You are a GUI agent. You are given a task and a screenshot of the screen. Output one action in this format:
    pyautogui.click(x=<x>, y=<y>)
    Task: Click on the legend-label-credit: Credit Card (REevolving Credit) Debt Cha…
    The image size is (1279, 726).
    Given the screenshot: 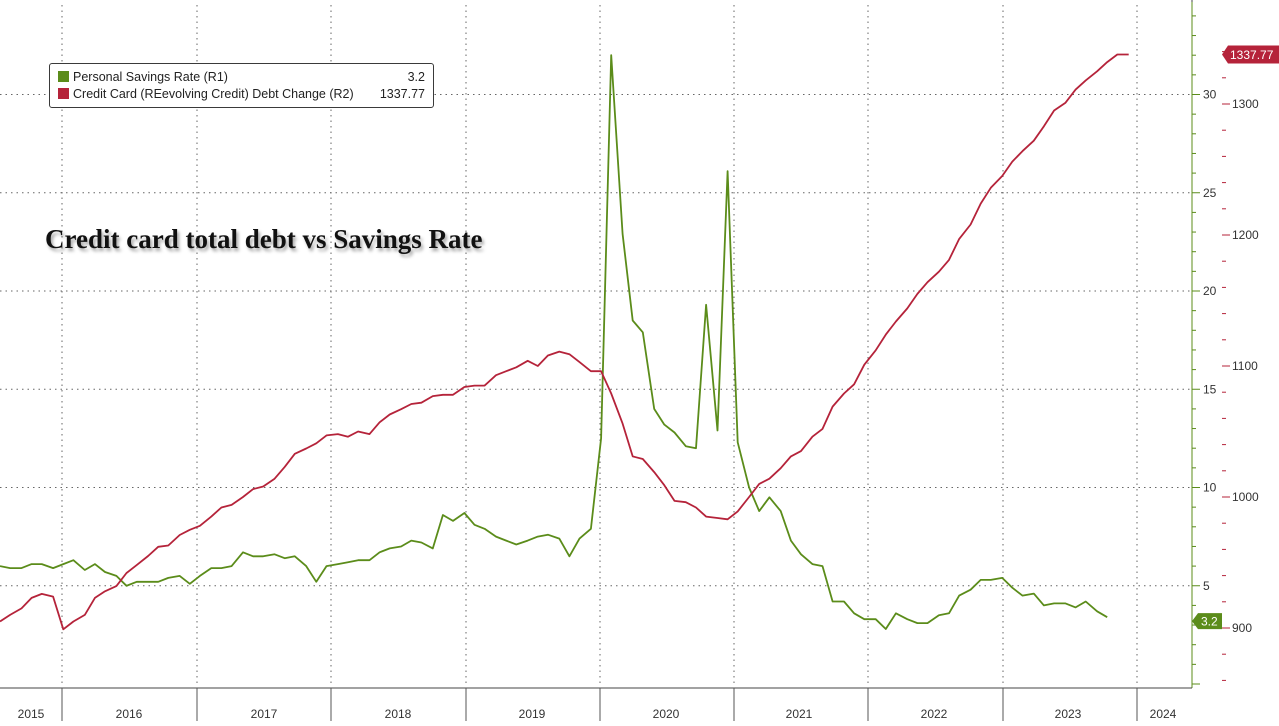 What is the action you would take?
    pyautogui.click(x=213, y=94)
    